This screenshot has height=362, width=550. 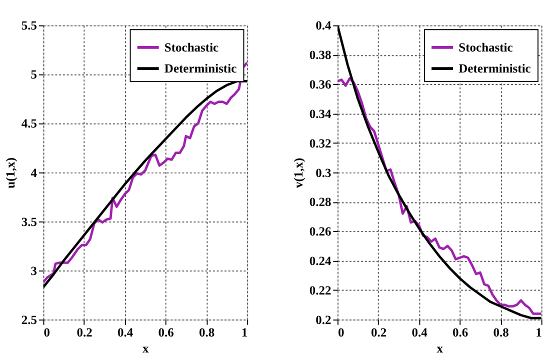 I want to click on y-axis-title: v(1,x), so click(x=299, y=173).